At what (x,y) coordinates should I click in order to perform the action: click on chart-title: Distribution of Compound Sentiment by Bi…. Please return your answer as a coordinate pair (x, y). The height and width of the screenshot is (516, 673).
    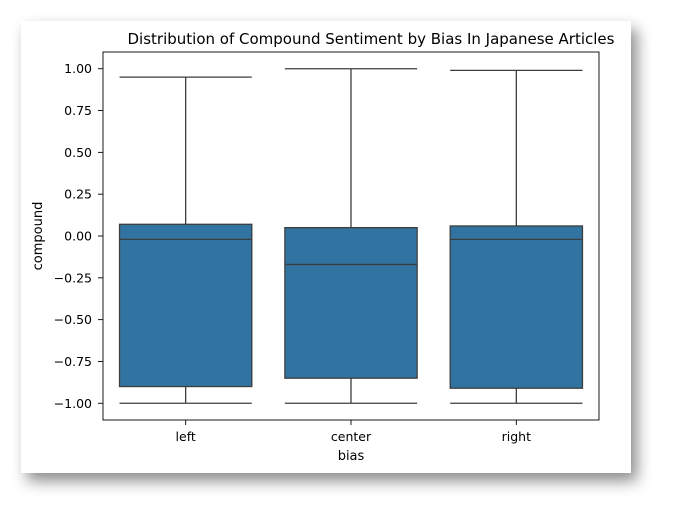
    Looking at the image, I should click on (371, 39).